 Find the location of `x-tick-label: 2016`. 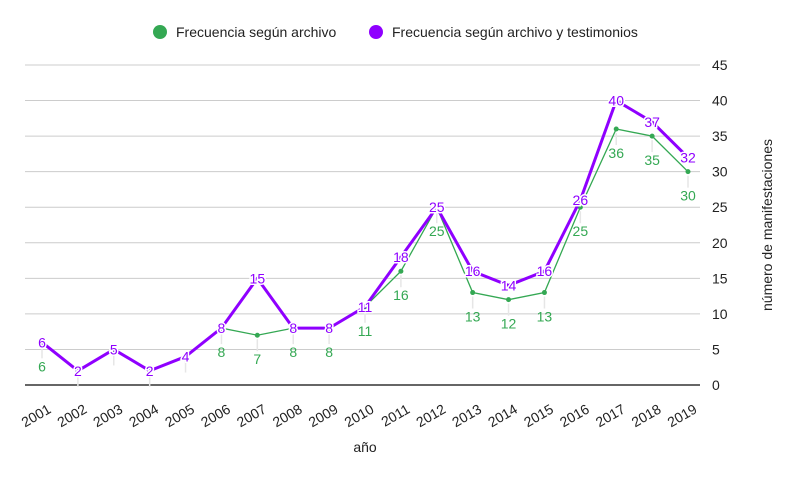

x-tick-label: 2016 is located at coordinates (574, 416).